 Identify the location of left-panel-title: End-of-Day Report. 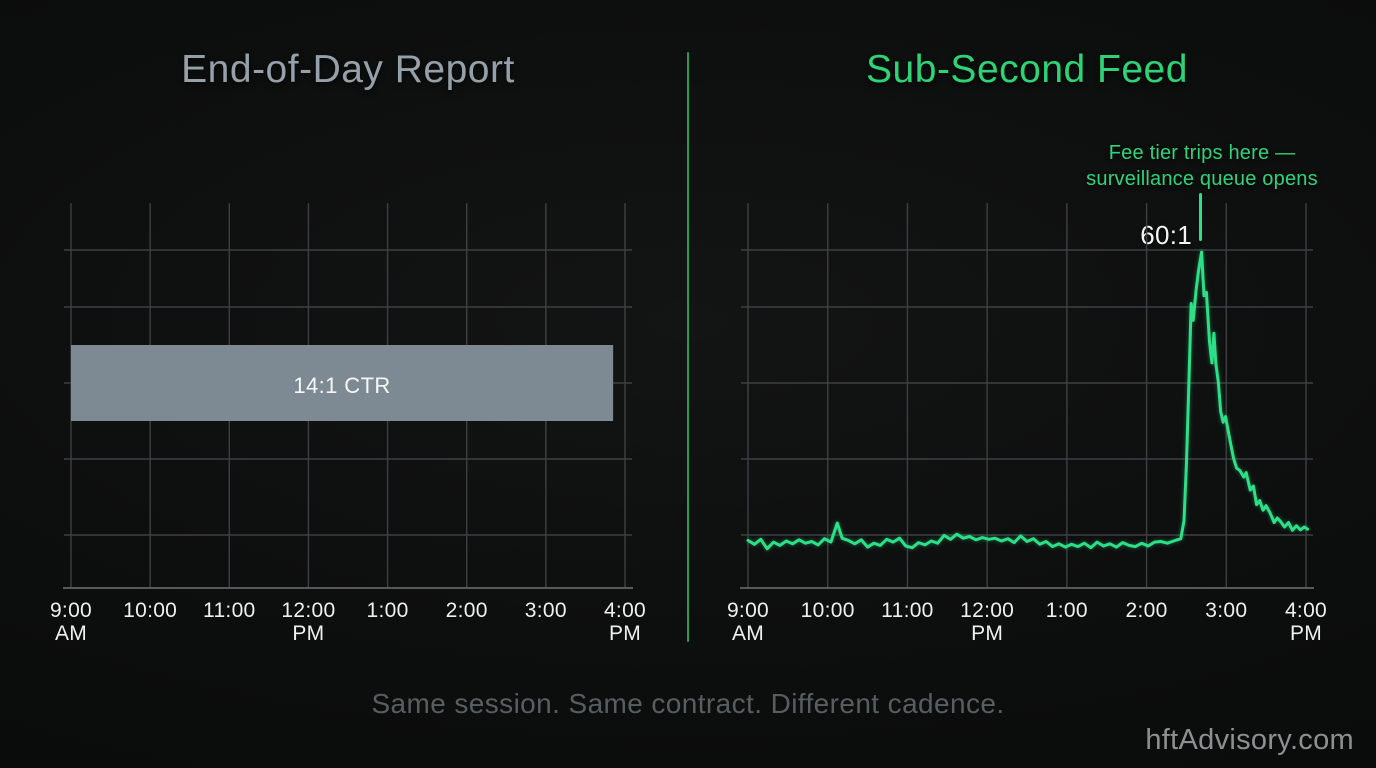
(348, 69).